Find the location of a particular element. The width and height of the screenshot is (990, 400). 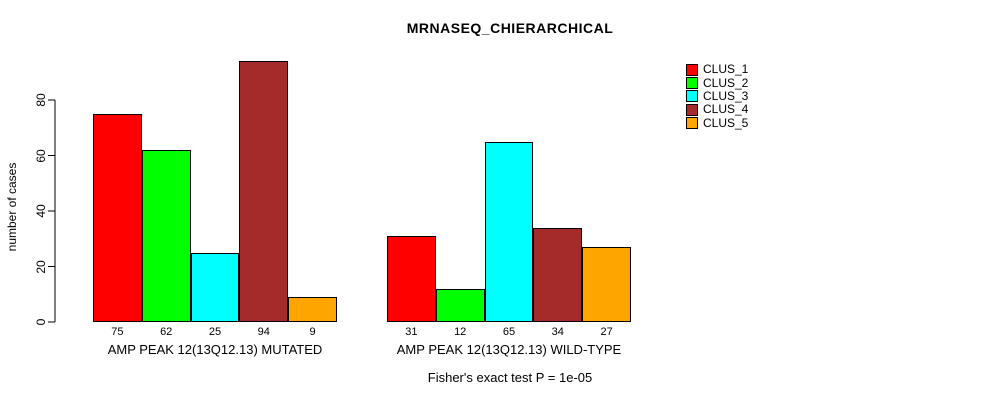

bar-clus_2-group1 is located at coordinates (166, 235).